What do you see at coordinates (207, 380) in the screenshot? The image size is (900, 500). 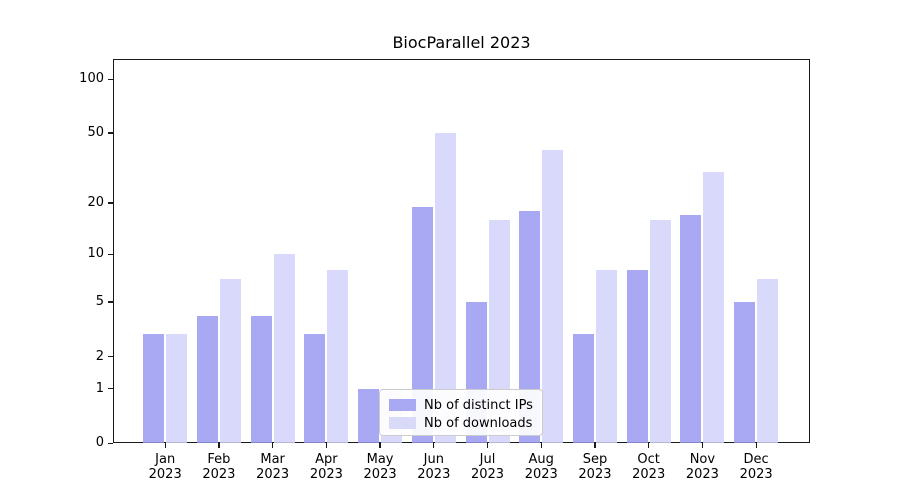 I see `bar-distinct-ips-feb` at bounding box center [207, 380].